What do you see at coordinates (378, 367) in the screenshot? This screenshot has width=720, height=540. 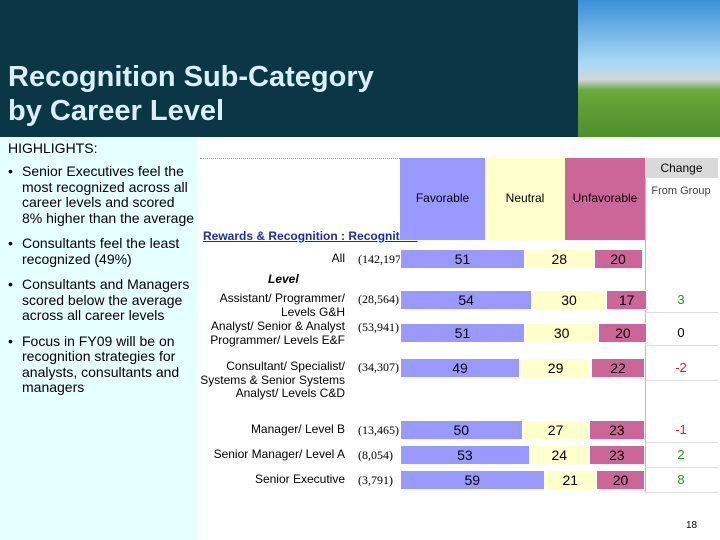 I see `sample-size: (34,307)` at bounding box center [378, 367].